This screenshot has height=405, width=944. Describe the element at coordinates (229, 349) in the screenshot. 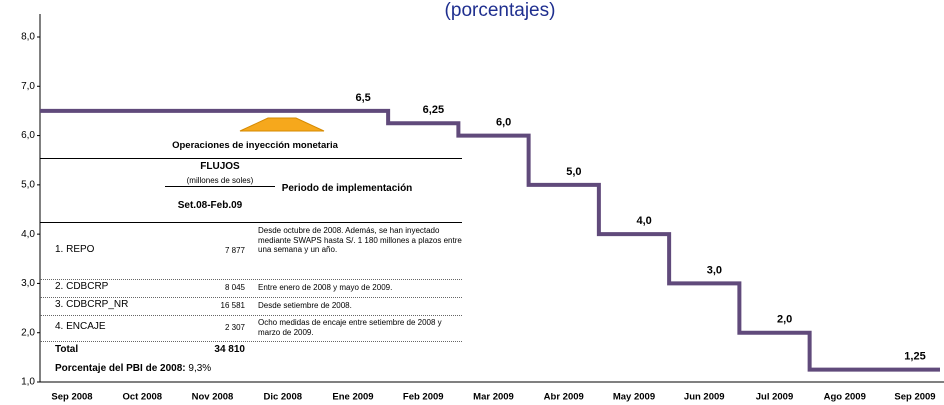

I see `total-value: 34 810` at that location.